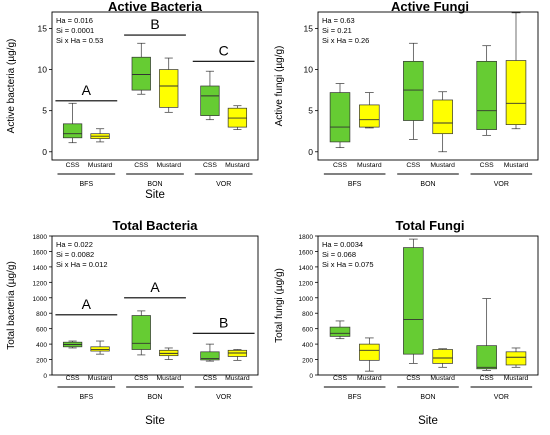  I want to click on y-tick-label: 1000, so click(306, 299).